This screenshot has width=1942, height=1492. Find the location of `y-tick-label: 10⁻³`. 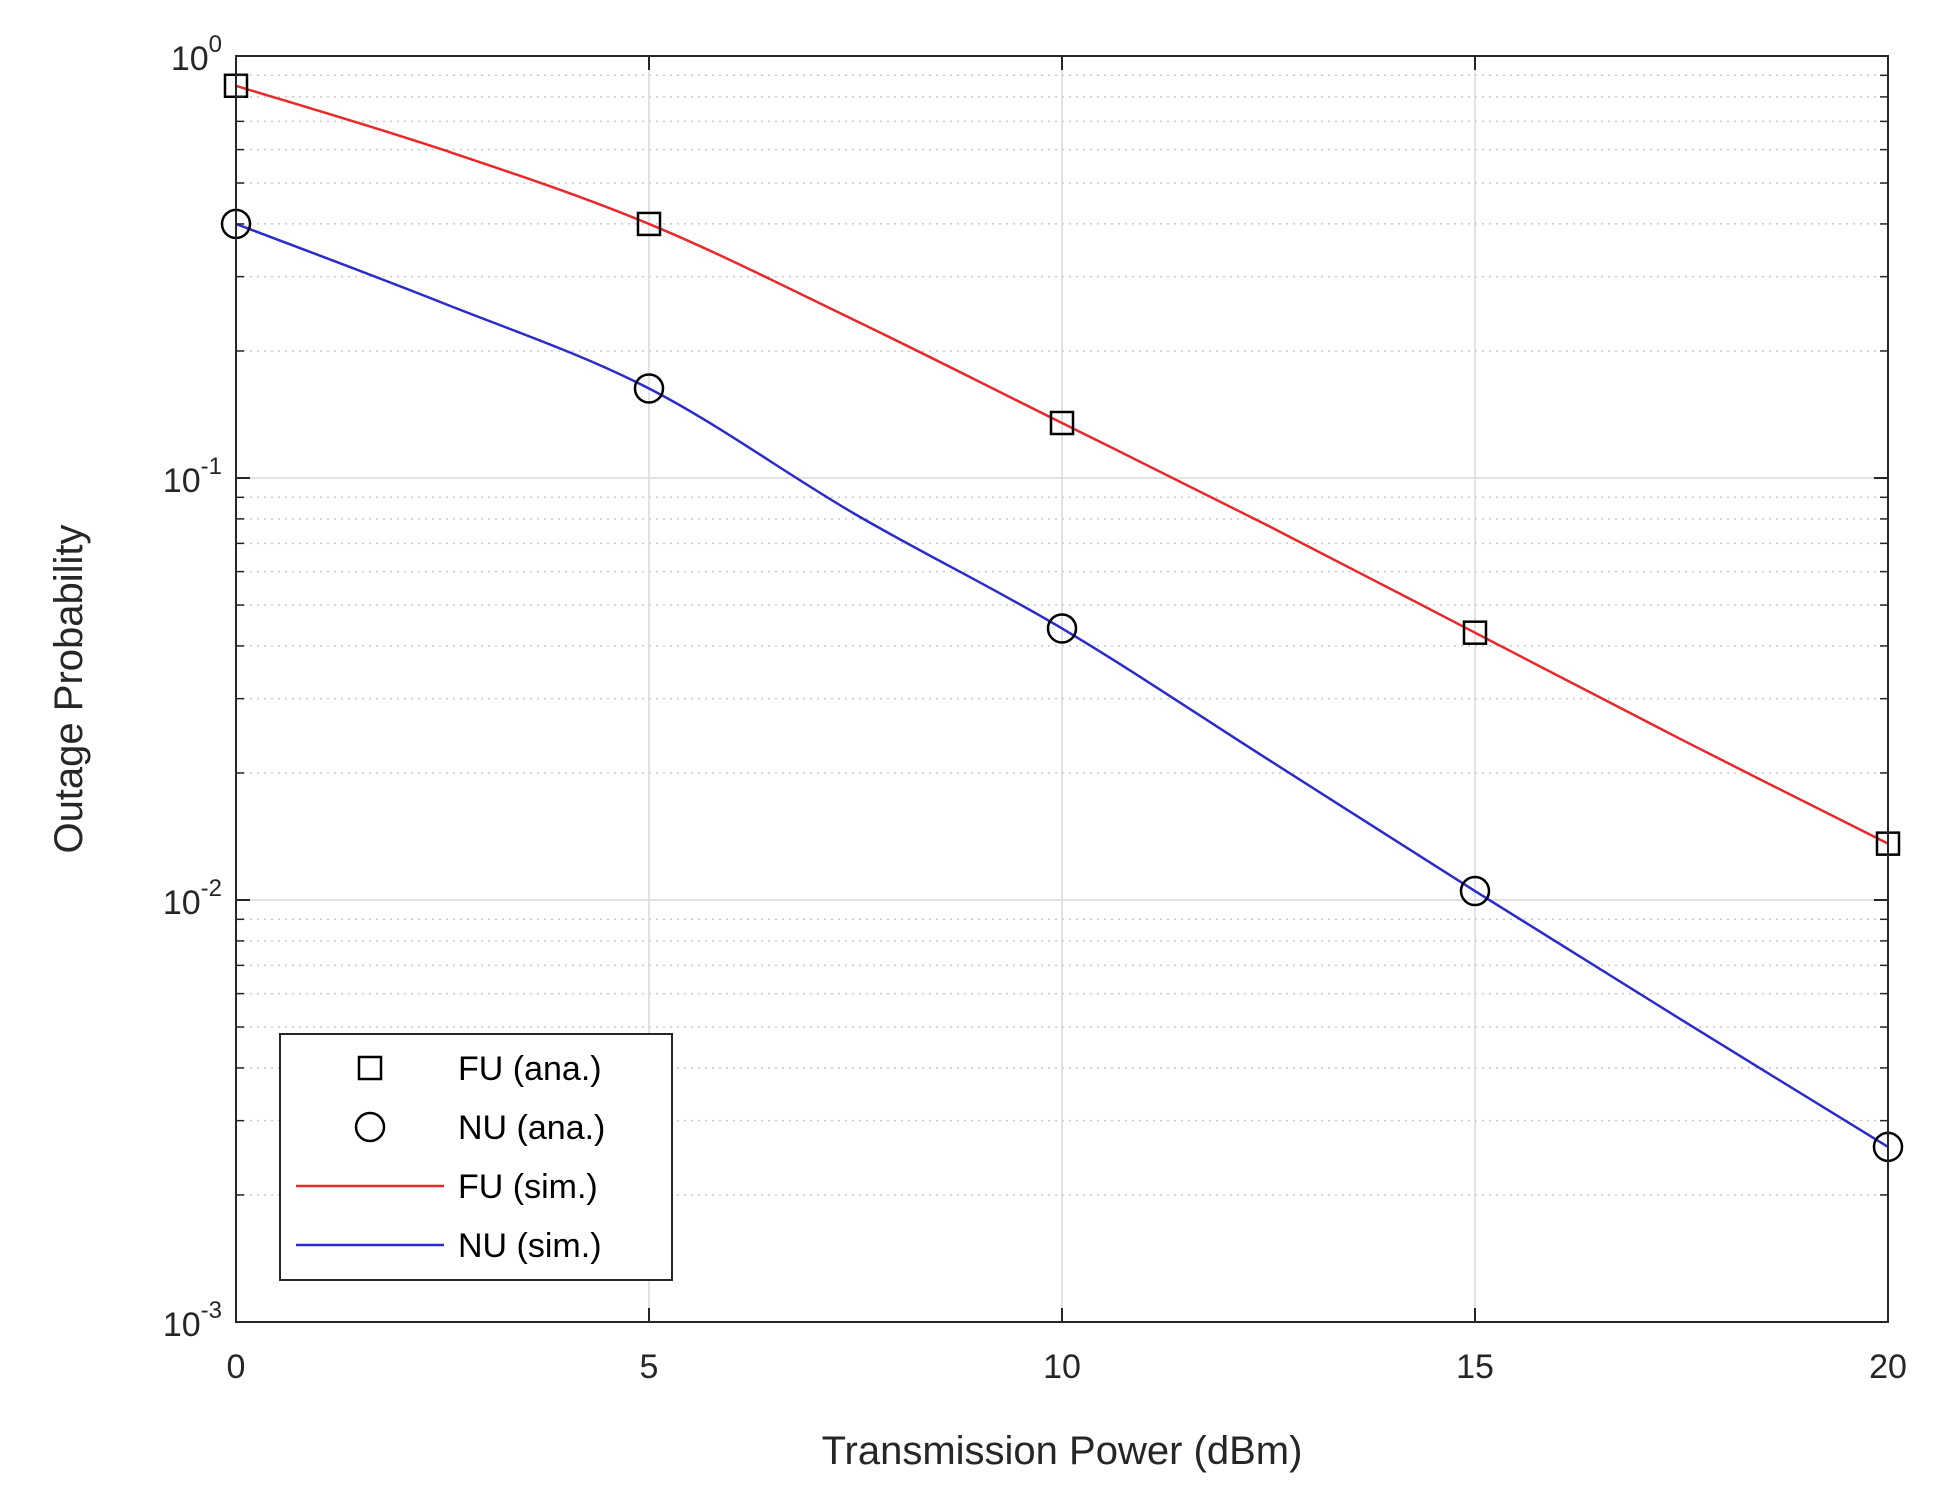

y-tick-label: 10⁻³ is located at coordinates (192, 1320).